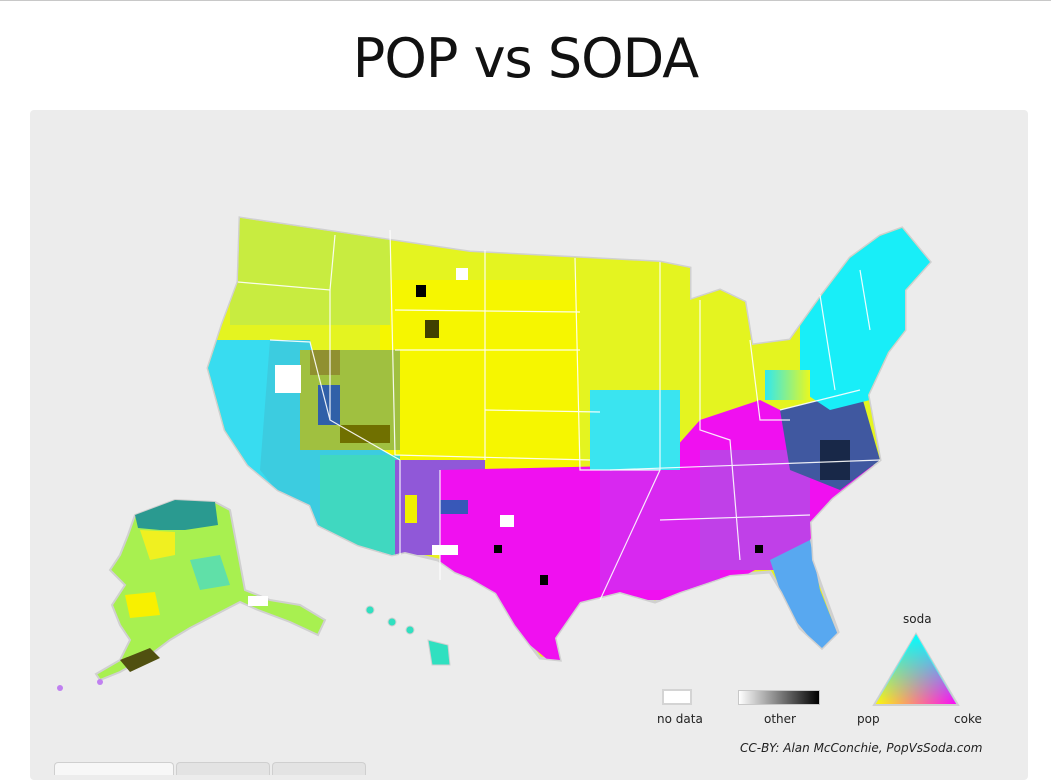 This screenshot has width=1051, height=780. What do you see at coordinates (780, 719) in the screenshot?
I see `legend-other-label: other` at bounding box center [780, 719].